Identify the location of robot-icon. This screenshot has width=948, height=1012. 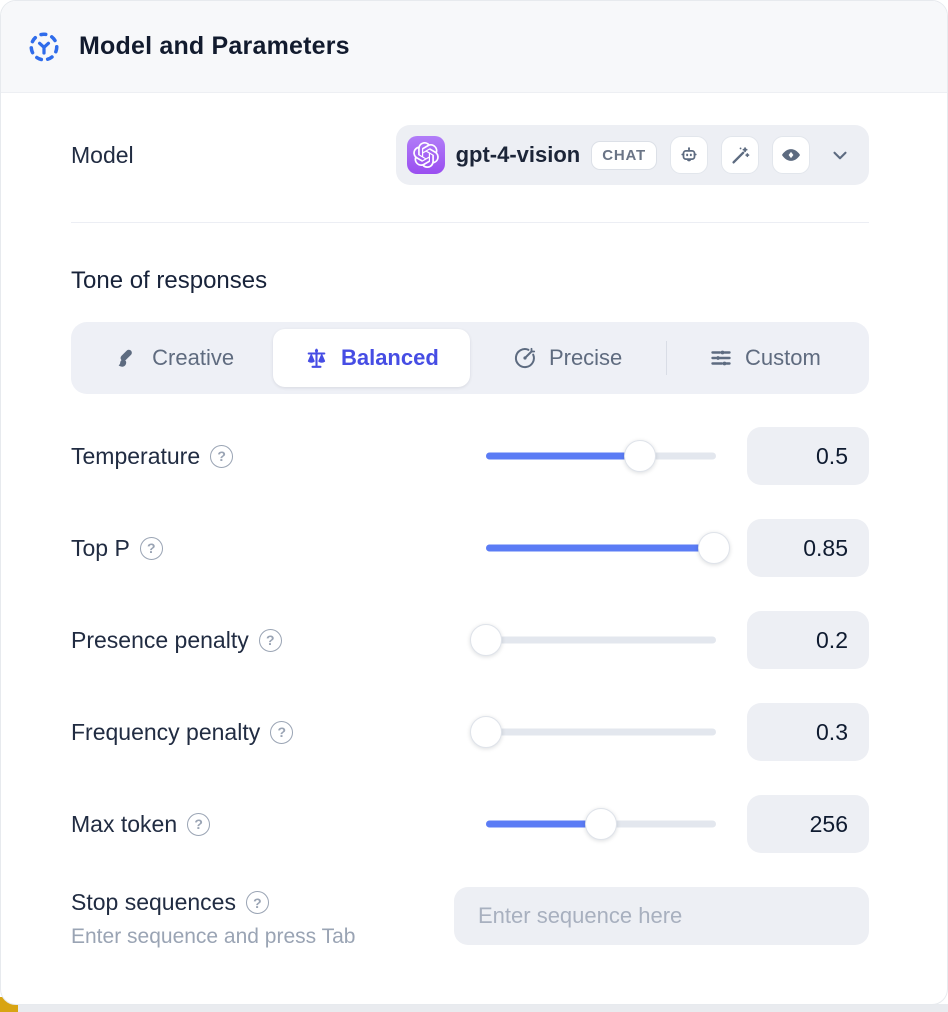
(689, 155).